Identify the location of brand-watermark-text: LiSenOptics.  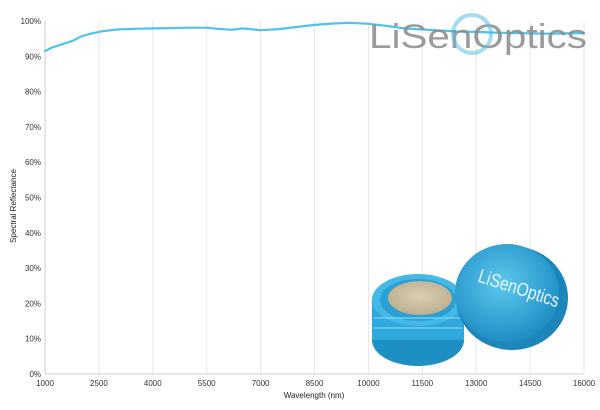
(478, 37).